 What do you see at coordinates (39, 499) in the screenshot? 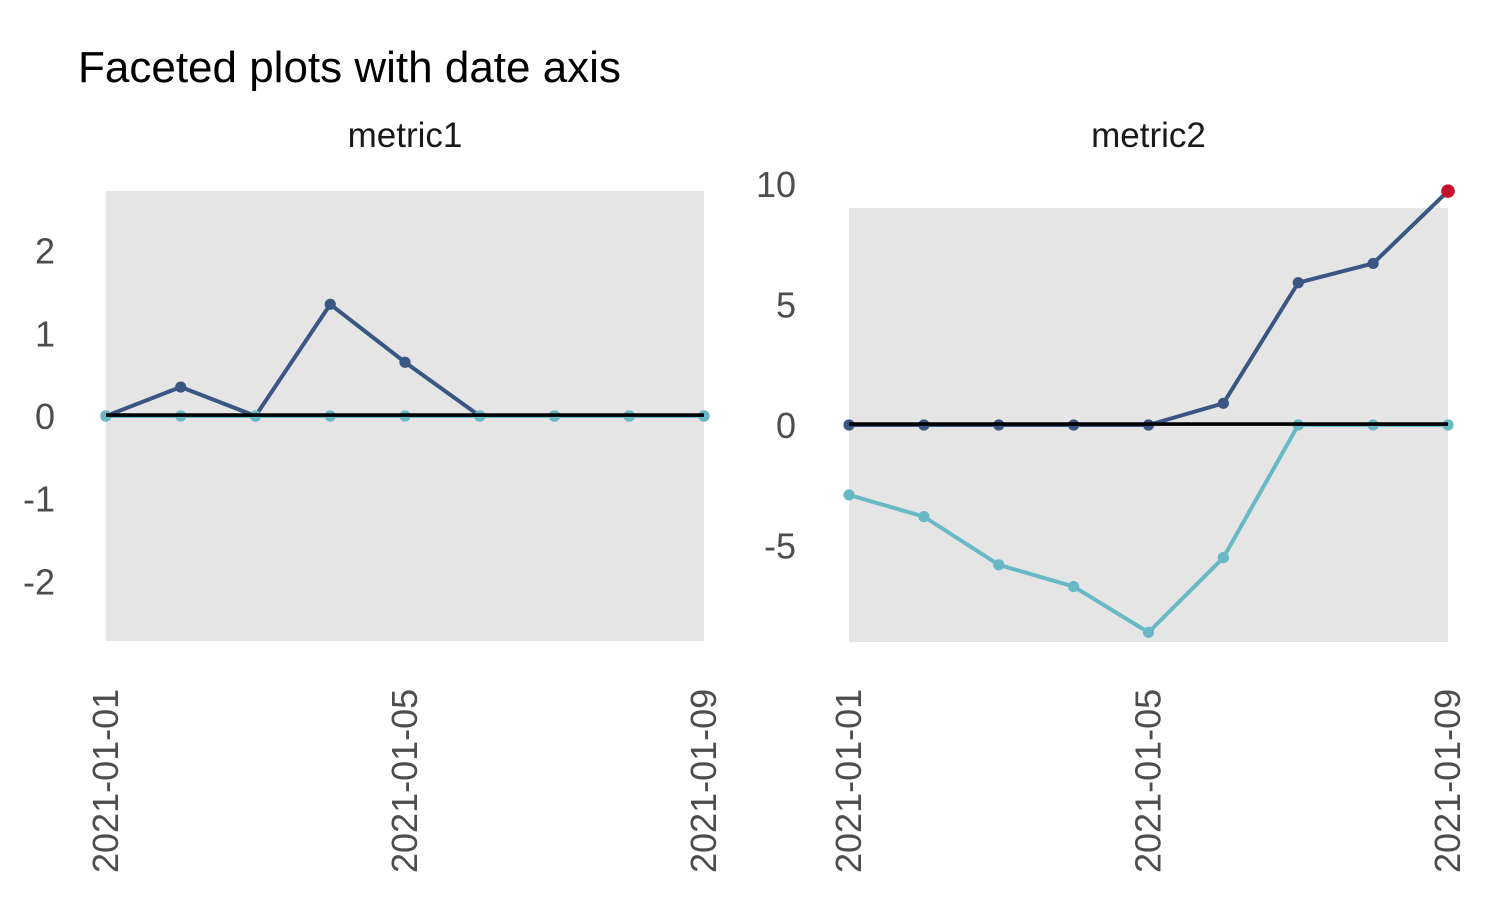
I see `y-tick-label: -1` at bounding box center [39, 499].